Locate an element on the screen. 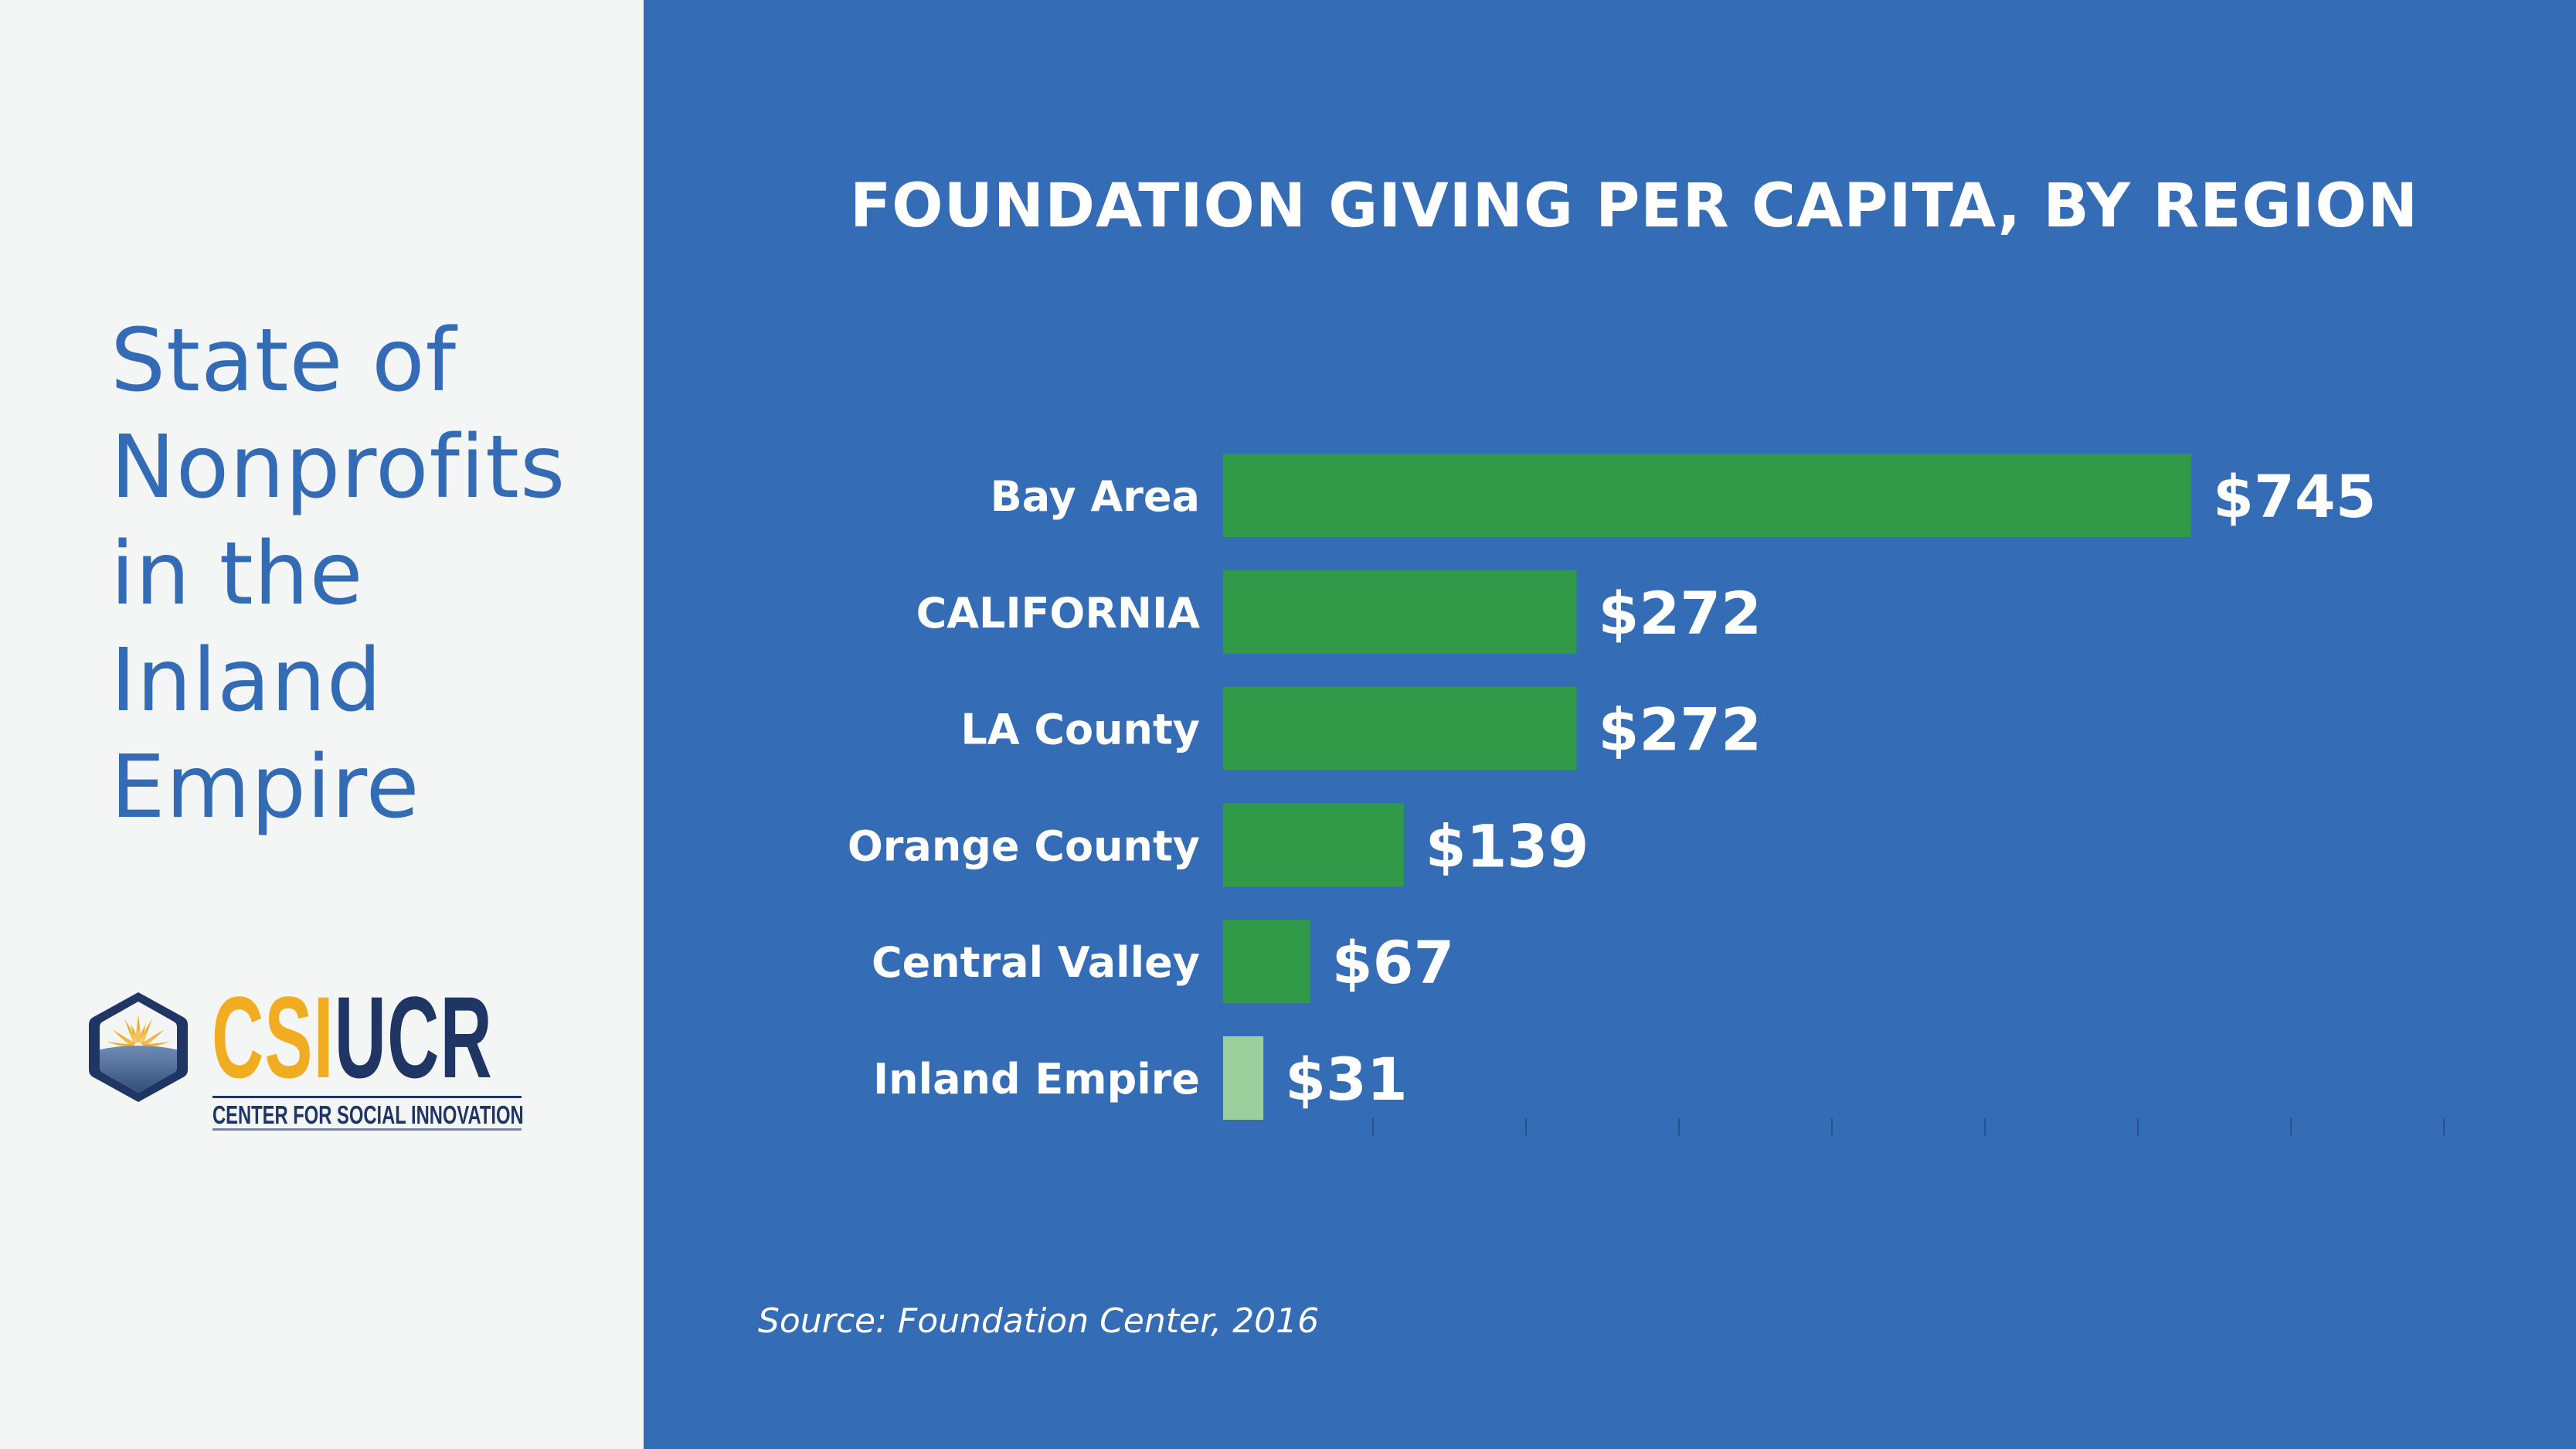 The width and height of the screenshot is (2576, 1449). side-title-line: in the is located at coordinates (237, 574).